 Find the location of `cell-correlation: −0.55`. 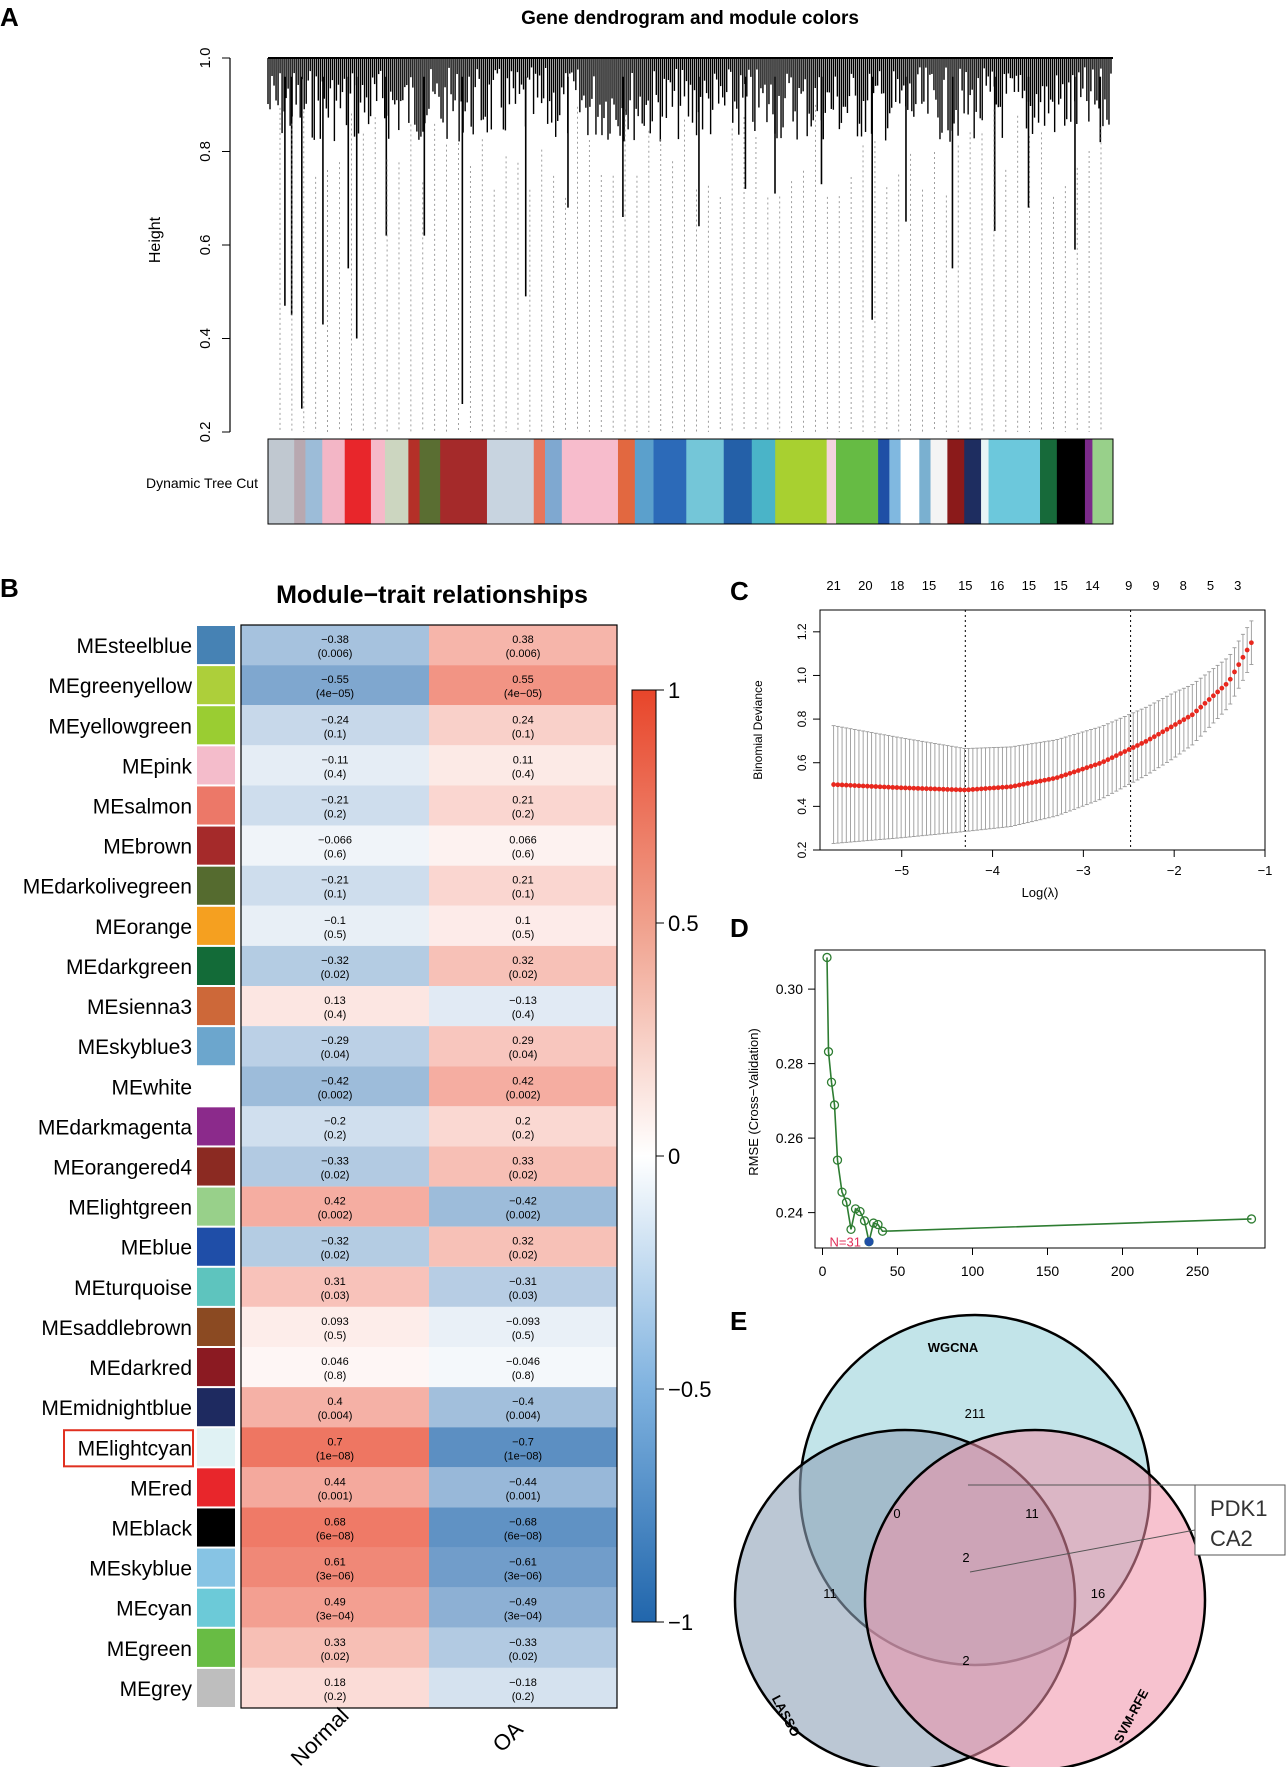

cell-correlation: −0.55 is located at coordinates (335, 680).